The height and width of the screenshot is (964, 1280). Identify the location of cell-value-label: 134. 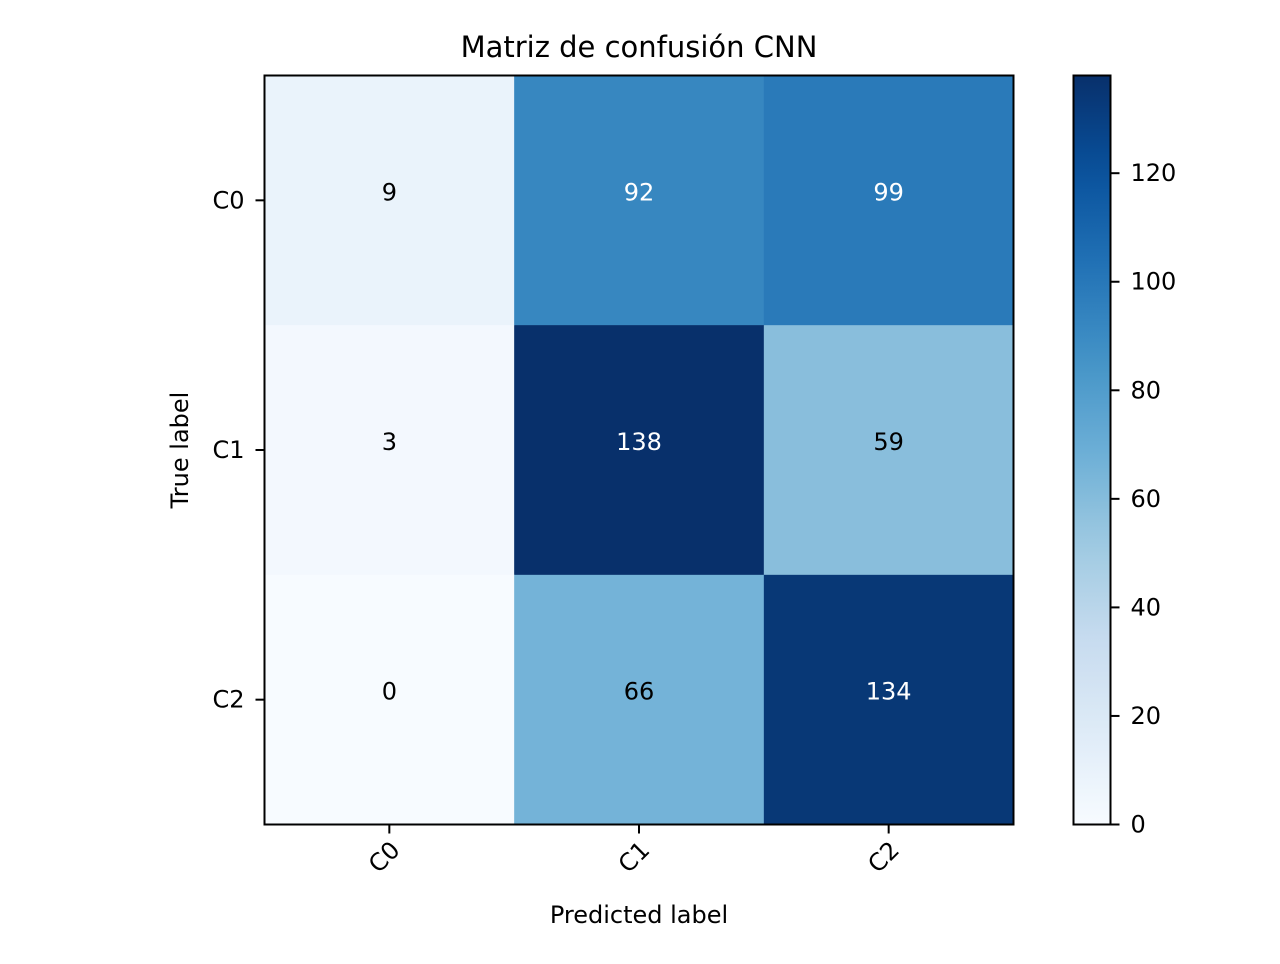
(889, 692).